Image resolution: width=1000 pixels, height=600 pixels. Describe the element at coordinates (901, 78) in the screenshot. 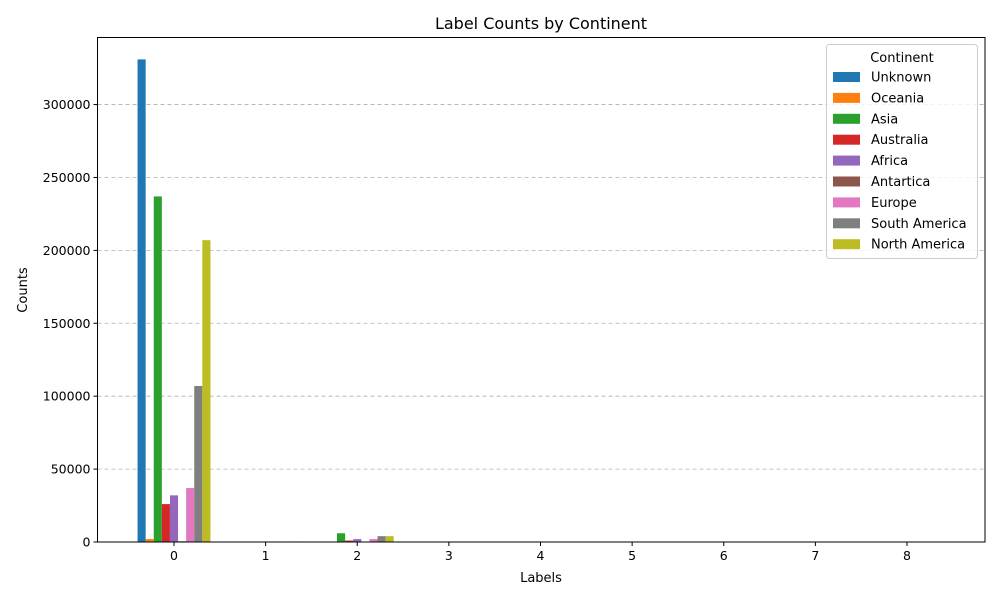

I see `legend-label: Unknown` at that location.